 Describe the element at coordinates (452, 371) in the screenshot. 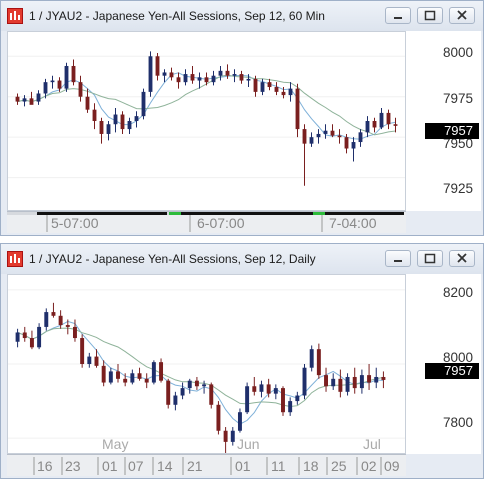

I see `last-price-marker: 7957` at that location.